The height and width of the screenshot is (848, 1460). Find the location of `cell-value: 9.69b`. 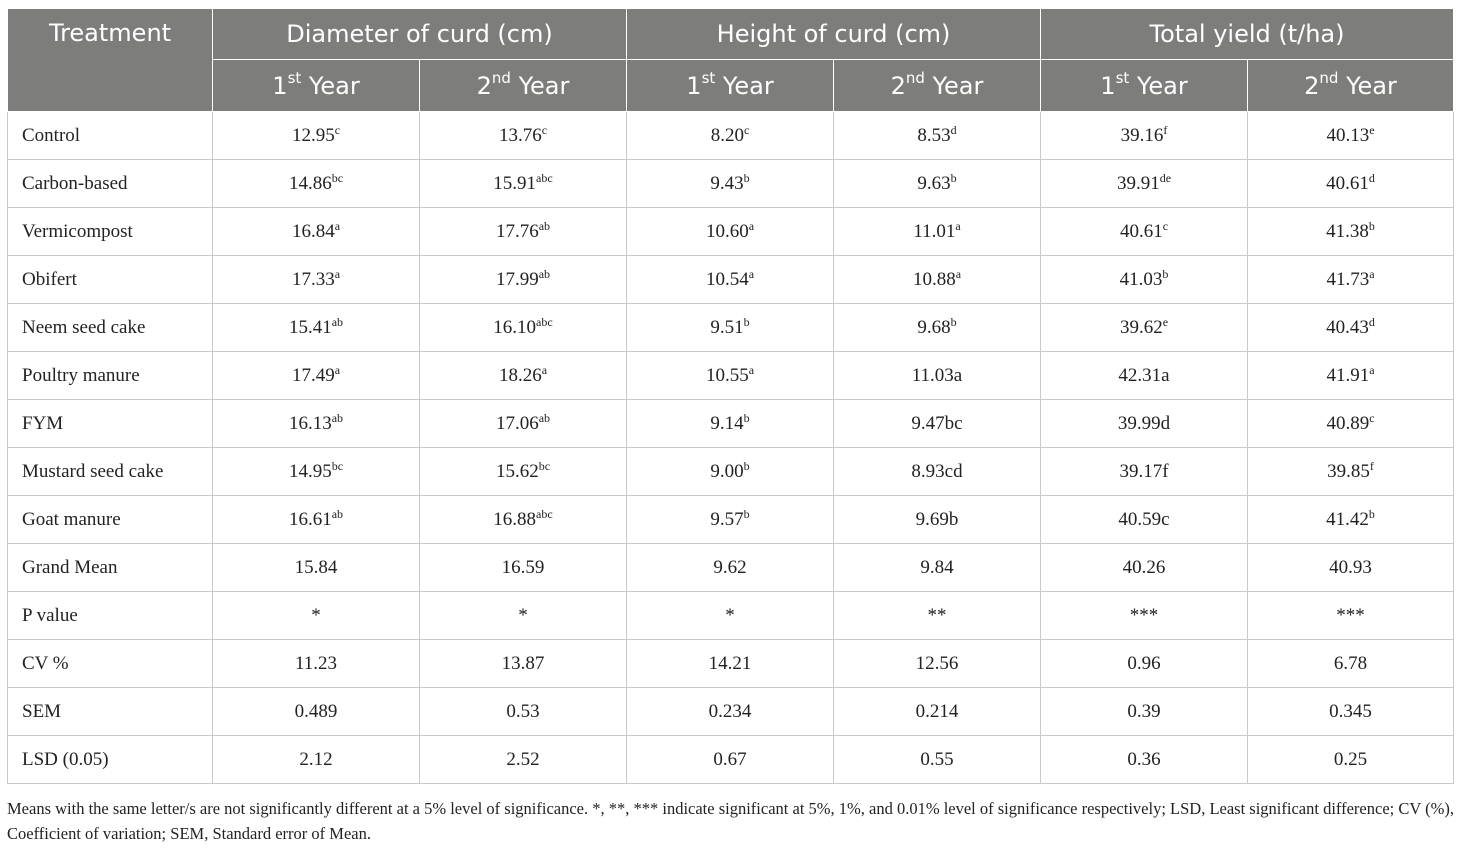

cell-value: 9.69b is located at coordinates (937, 519).